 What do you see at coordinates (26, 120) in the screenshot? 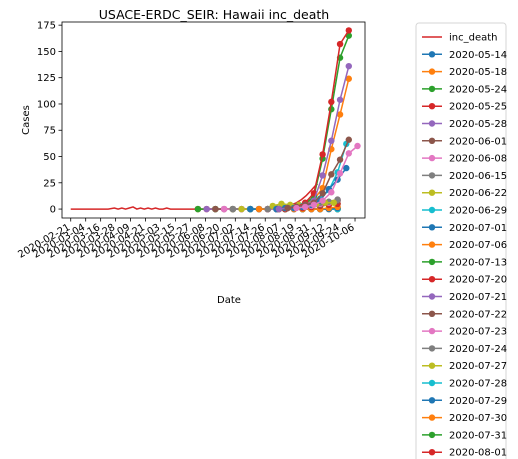
I see `y-axis-label: Cases` at bounding box center [26, 120].